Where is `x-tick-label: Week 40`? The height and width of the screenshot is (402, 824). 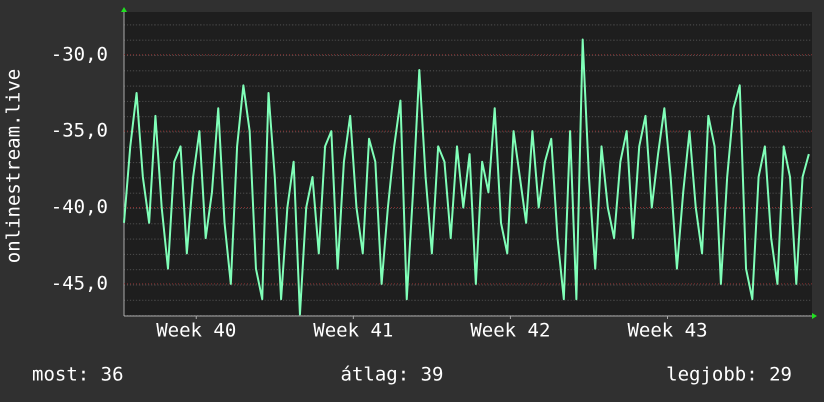
x-tick-label: Week 40 is located at coordinates (196, 331).